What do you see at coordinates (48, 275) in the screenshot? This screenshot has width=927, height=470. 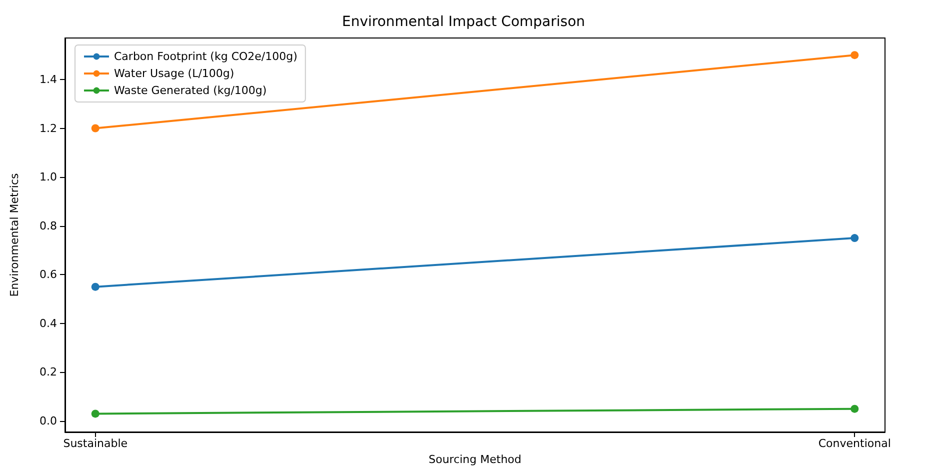 I see `y-tick-label: 0.6` at bounding box center [48, 275].